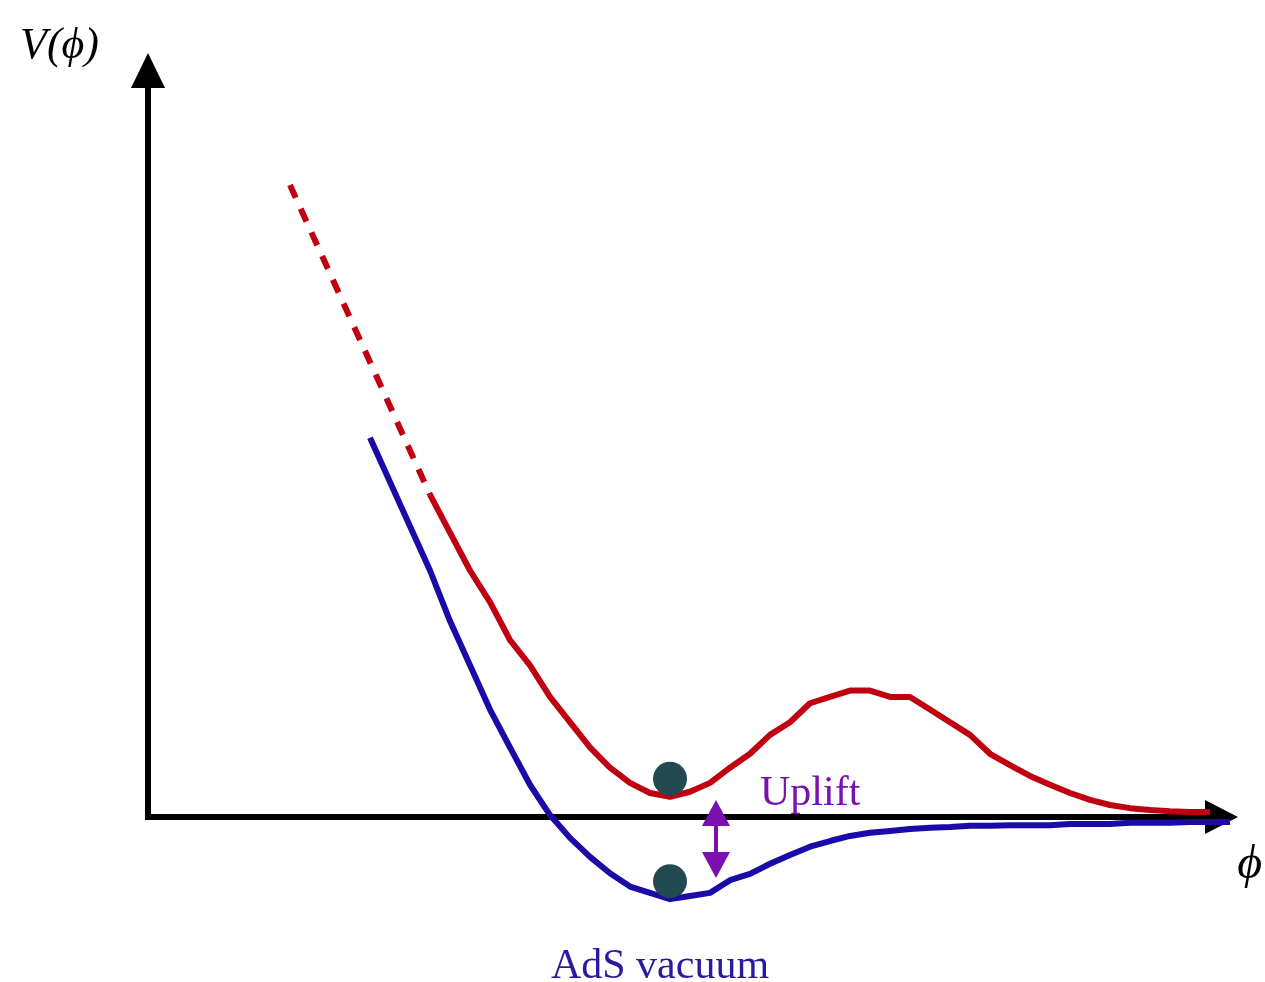 The image size is (1265, 982). Describe the element at coordinates (660, 961) in the screenshot. I see `text: AdS vacuum` at that location.